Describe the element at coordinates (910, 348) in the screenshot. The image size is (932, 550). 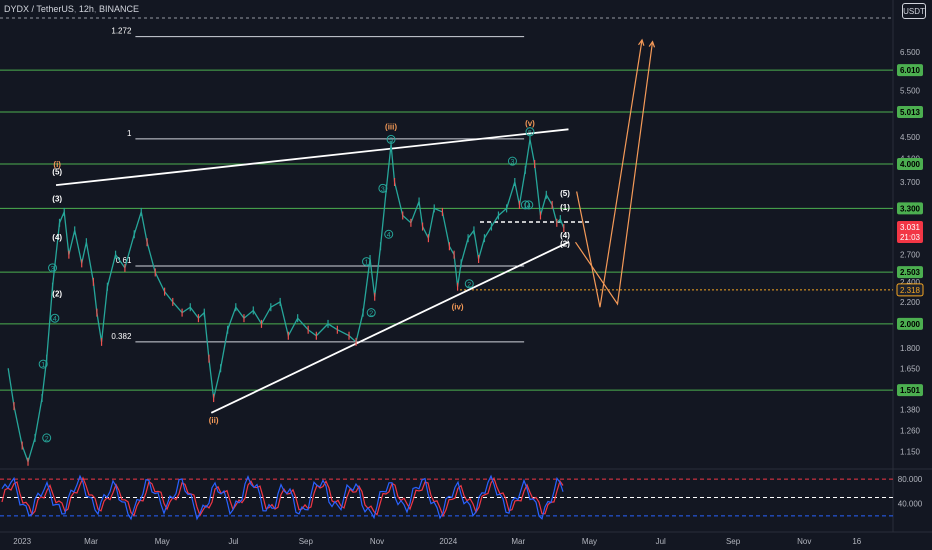
I see `price-tick-label: 1.800` at that location.